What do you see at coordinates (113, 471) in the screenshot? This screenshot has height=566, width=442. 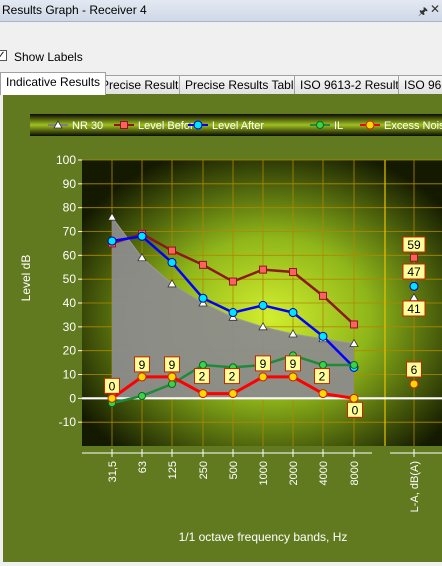 I see `x-tick-label: 31,5` at bounding box center [113, 471].